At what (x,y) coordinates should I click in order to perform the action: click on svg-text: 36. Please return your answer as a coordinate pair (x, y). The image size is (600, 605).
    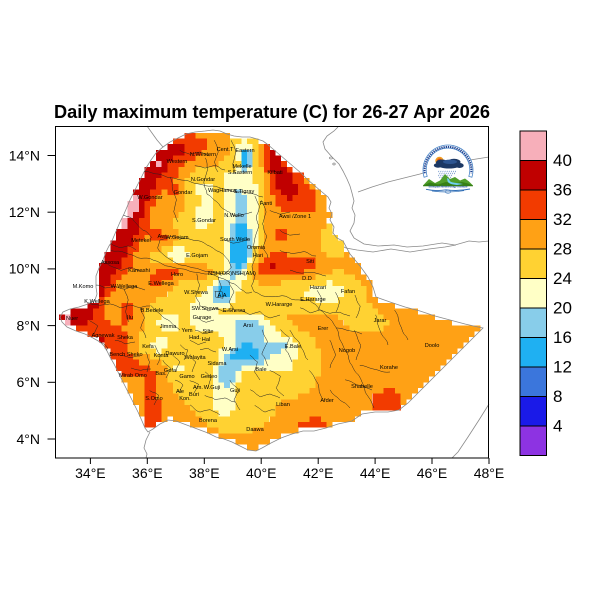
    Looking at the image, I should click on (562, 190).